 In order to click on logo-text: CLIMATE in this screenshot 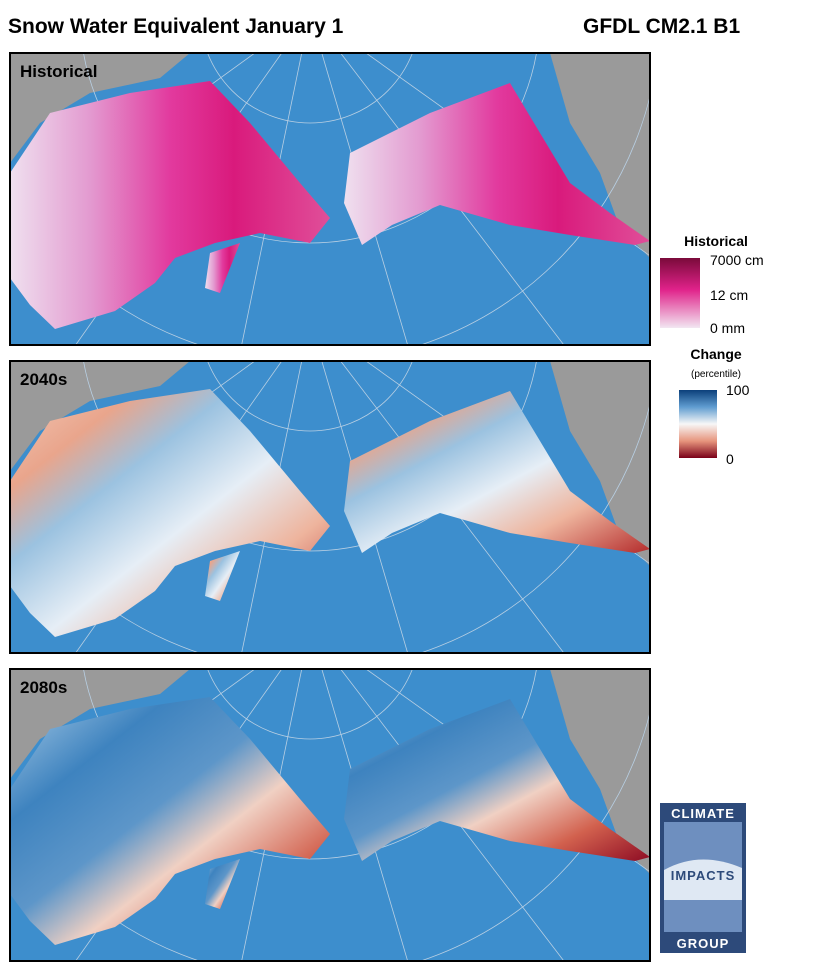, I will do `click(703, 813)`.